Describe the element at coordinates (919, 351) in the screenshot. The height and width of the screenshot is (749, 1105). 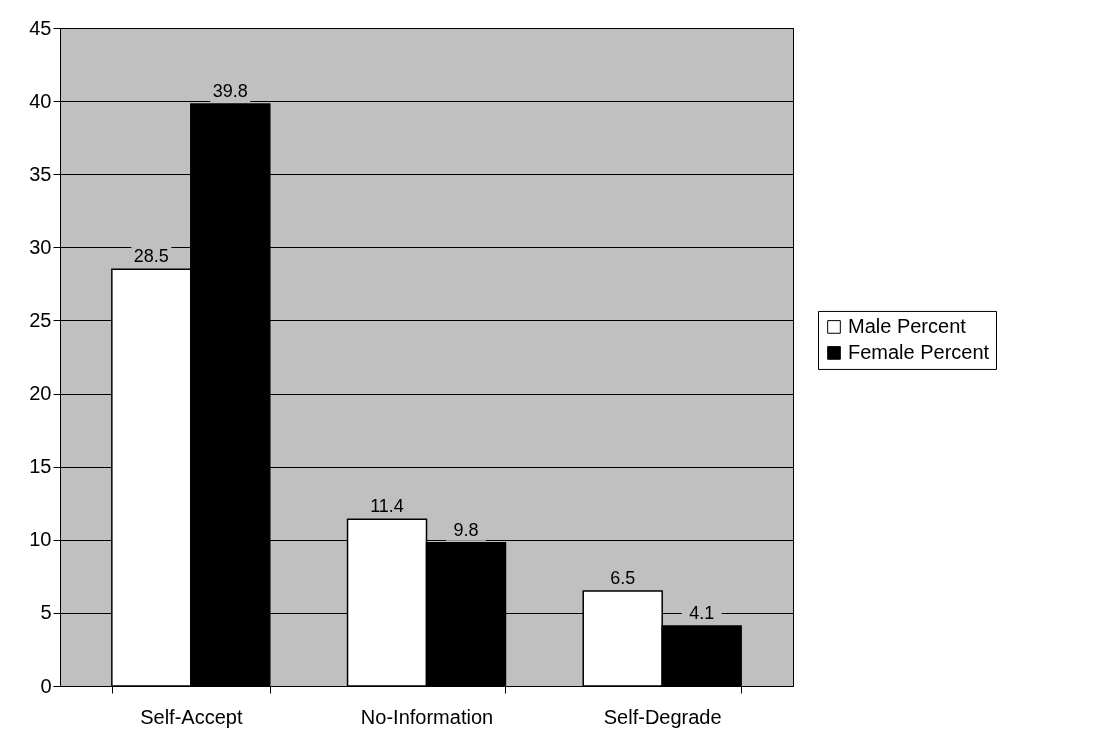
I see `legend-label: Female Percent` at that location.